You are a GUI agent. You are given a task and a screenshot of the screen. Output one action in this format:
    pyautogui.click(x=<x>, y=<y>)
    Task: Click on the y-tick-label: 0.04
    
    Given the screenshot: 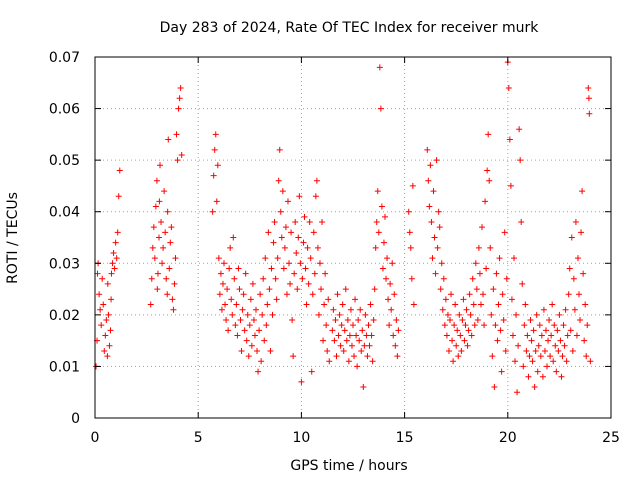 What is the action you would take?
    pyautogui.click(x=64, y=213)
    